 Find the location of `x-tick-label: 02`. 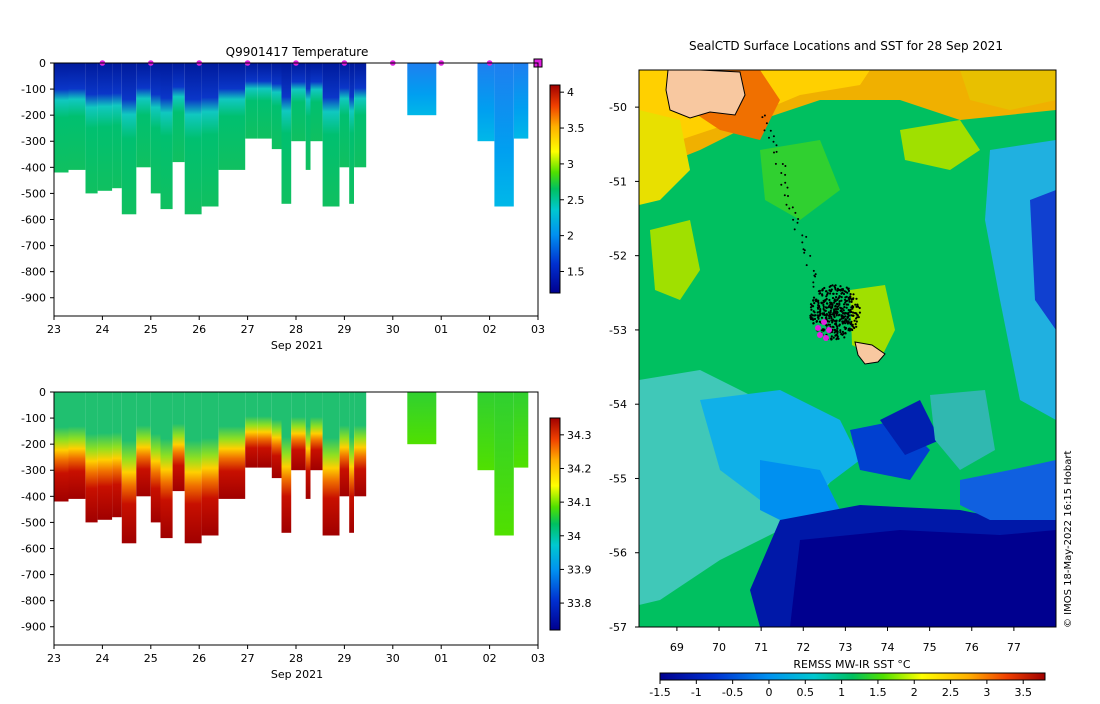

x-tick-label: 02 is located at coordinates (490, 329).